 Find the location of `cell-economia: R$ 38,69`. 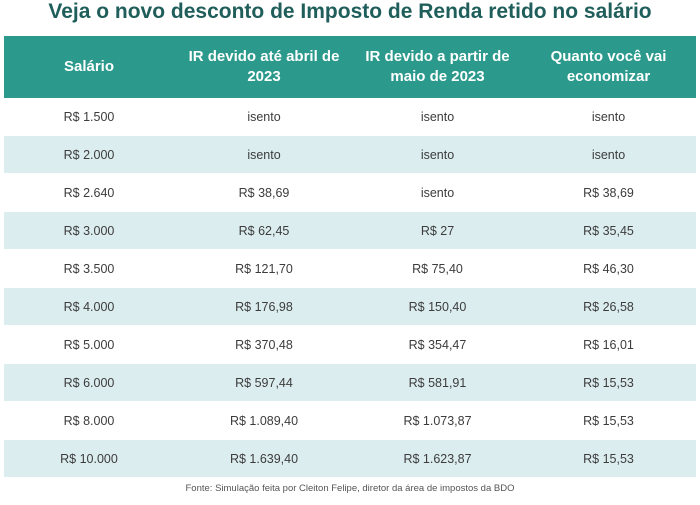

cell-economia: R$ 38,69 is located at coordinates (608, 192).